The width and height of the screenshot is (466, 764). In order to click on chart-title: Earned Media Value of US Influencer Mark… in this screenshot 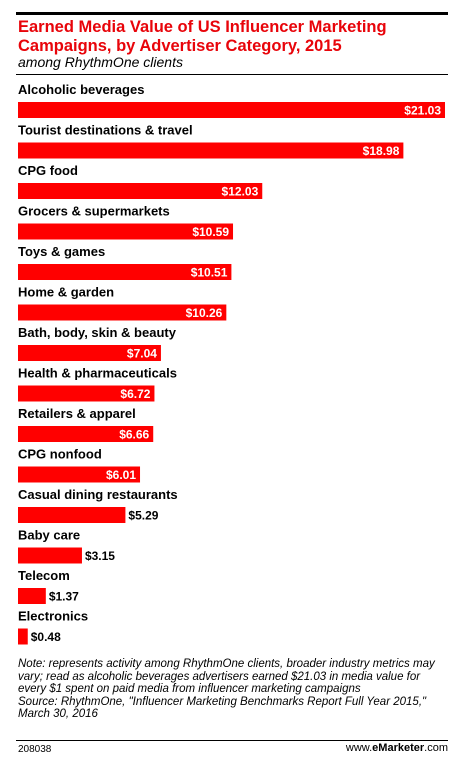, I will do `click(202, 36)`.